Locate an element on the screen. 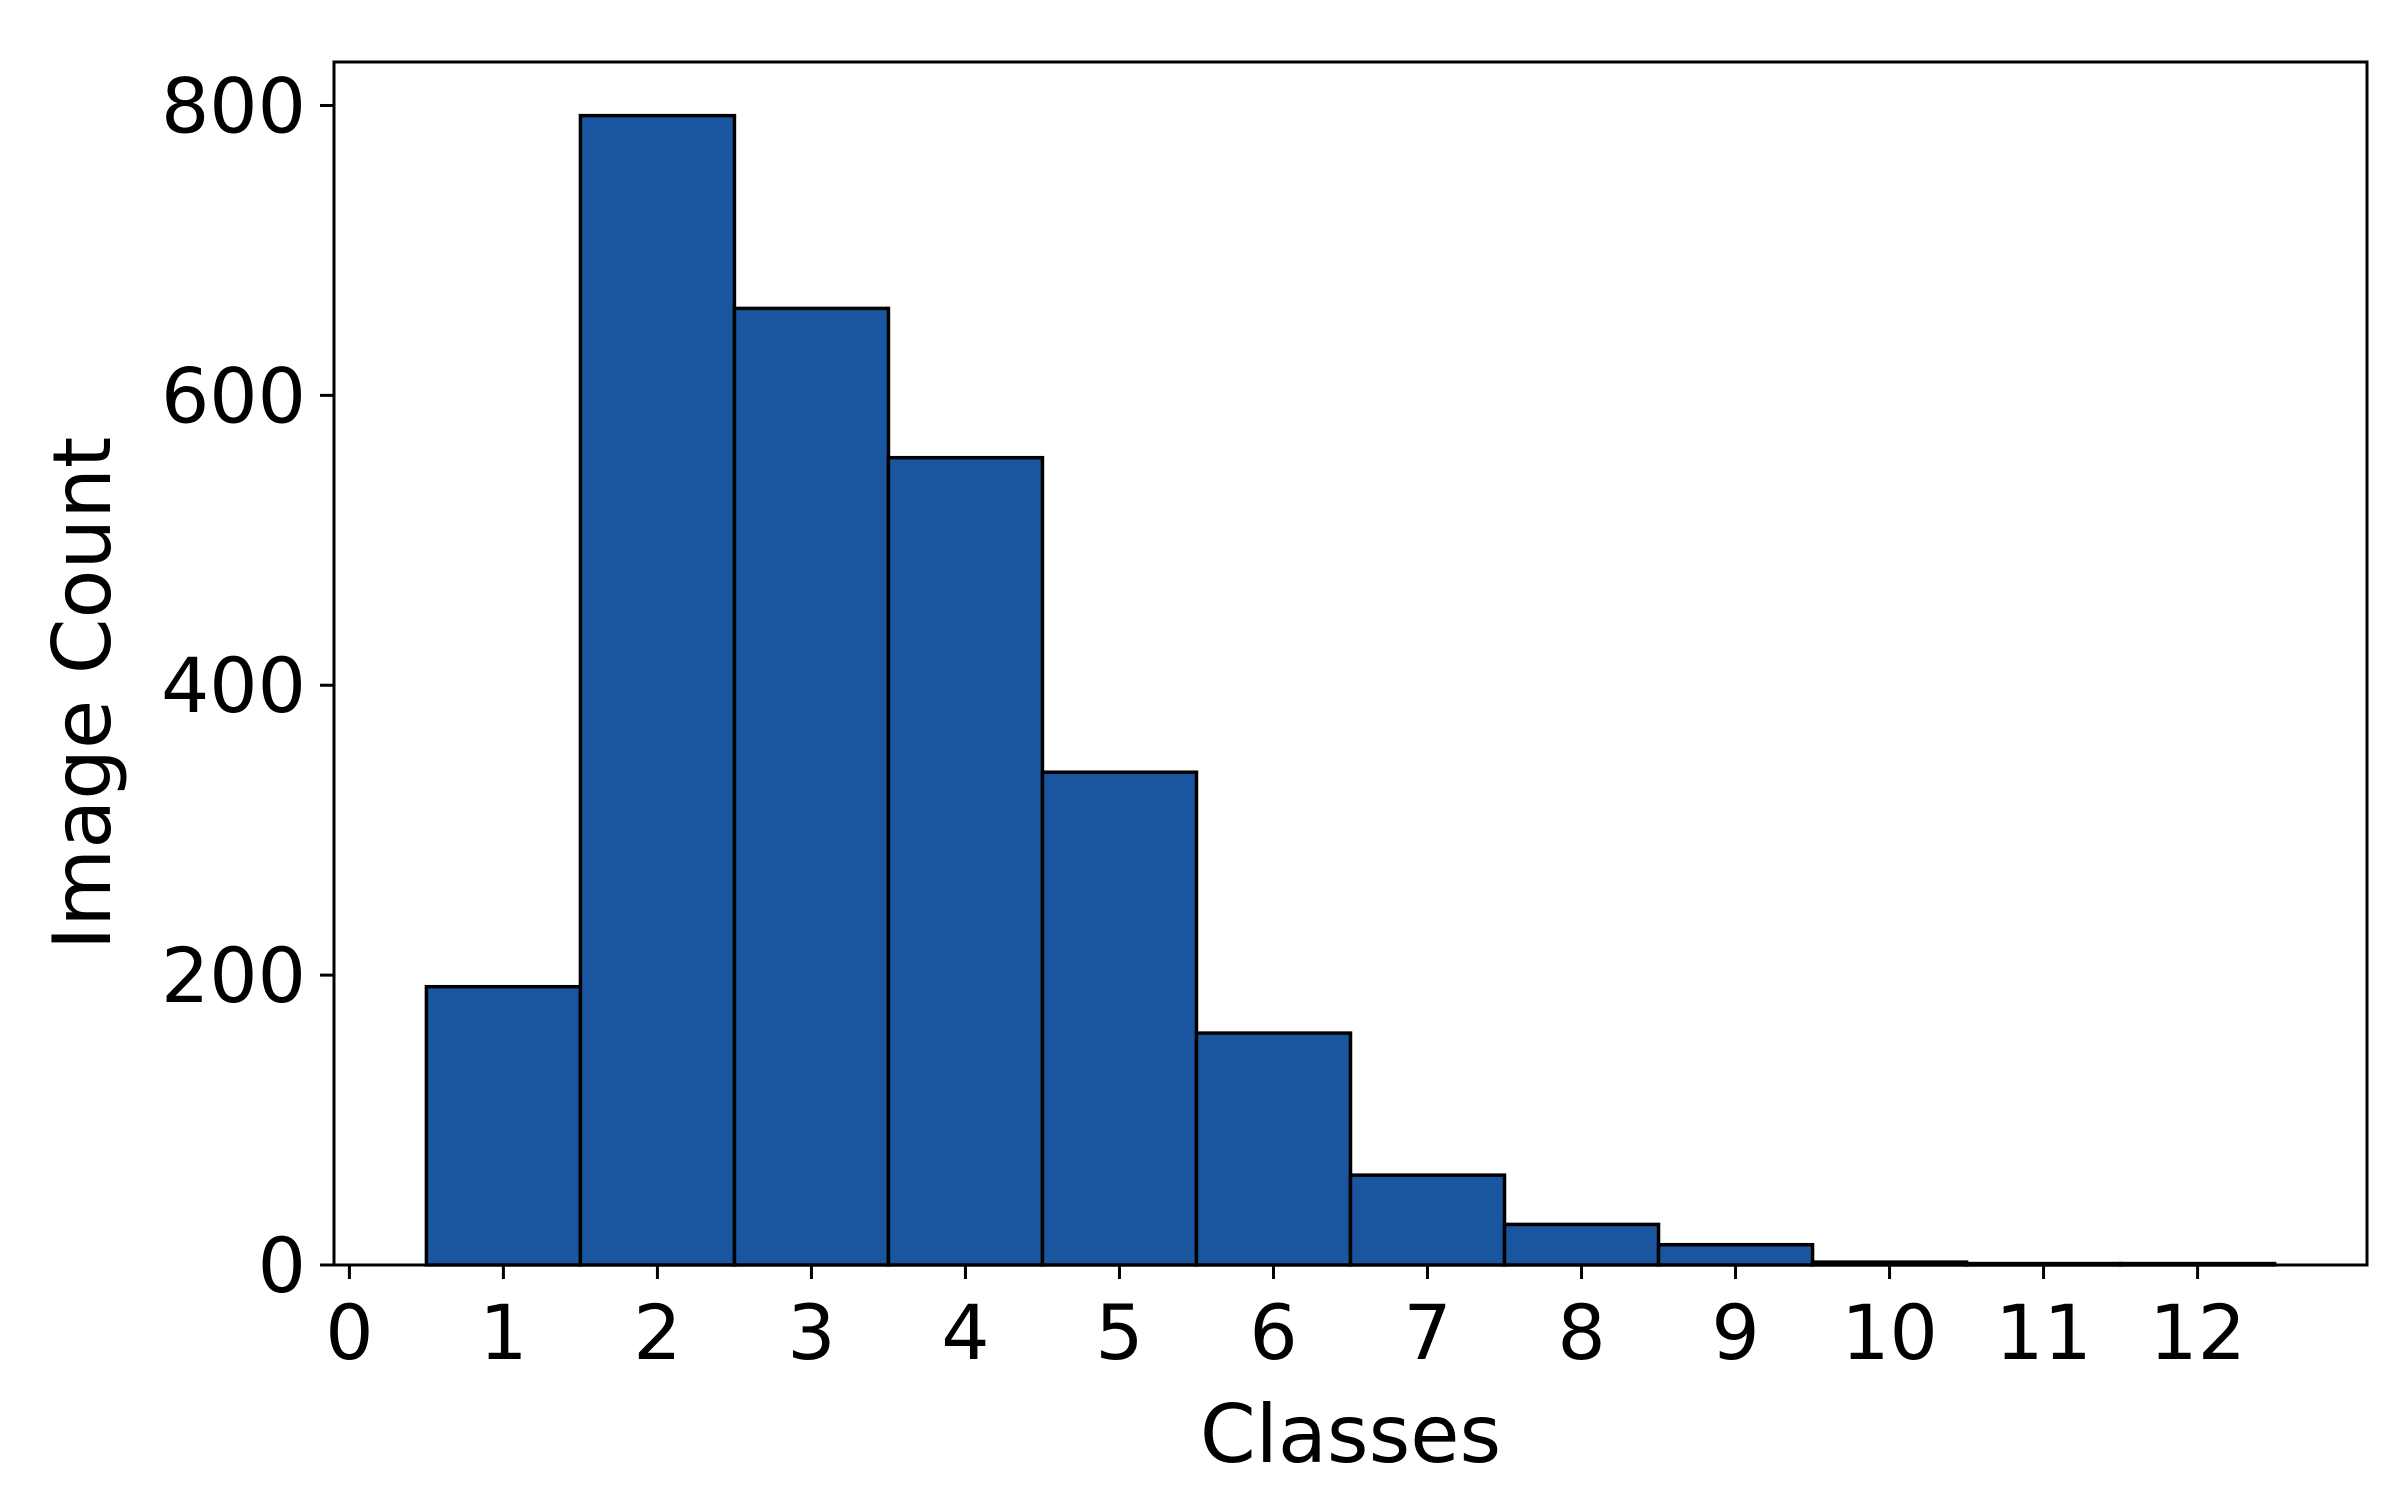 The image size is (2400, 1500). x-tick-label-6: 6 is located at coordinates (1273, 1332).